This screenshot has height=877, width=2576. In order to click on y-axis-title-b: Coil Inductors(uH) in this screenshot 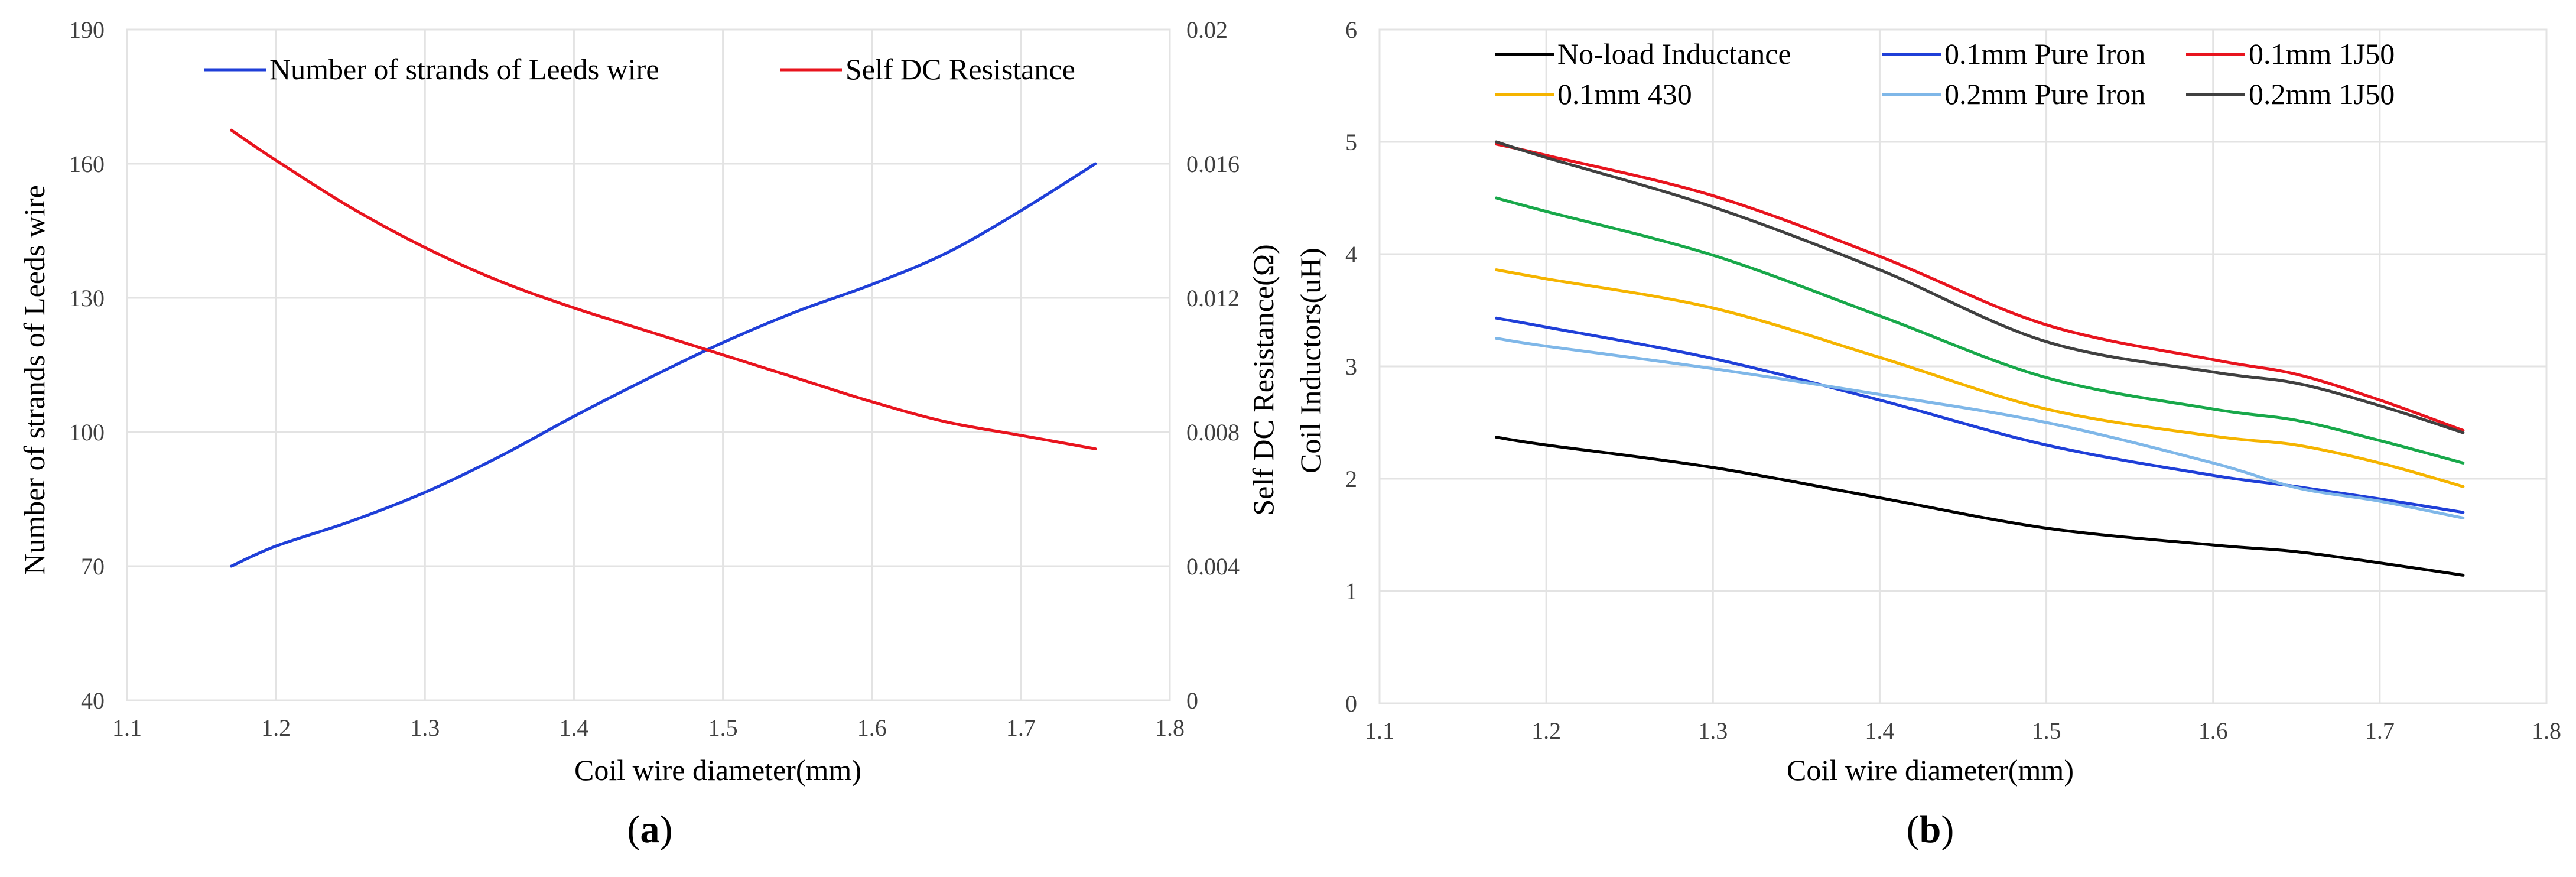, I will do `click(1310, 360)`.